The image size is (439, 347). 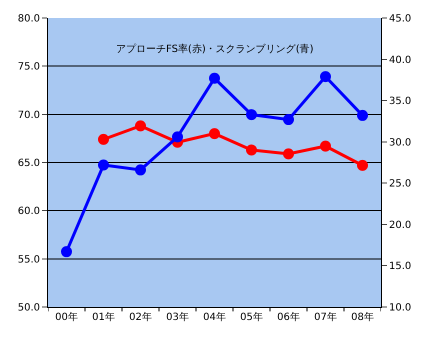 What do you see at coordinates (400, 225) in the screenshot?
I see `y2-tick-label: 20.0` at bounding box center [400, 225].